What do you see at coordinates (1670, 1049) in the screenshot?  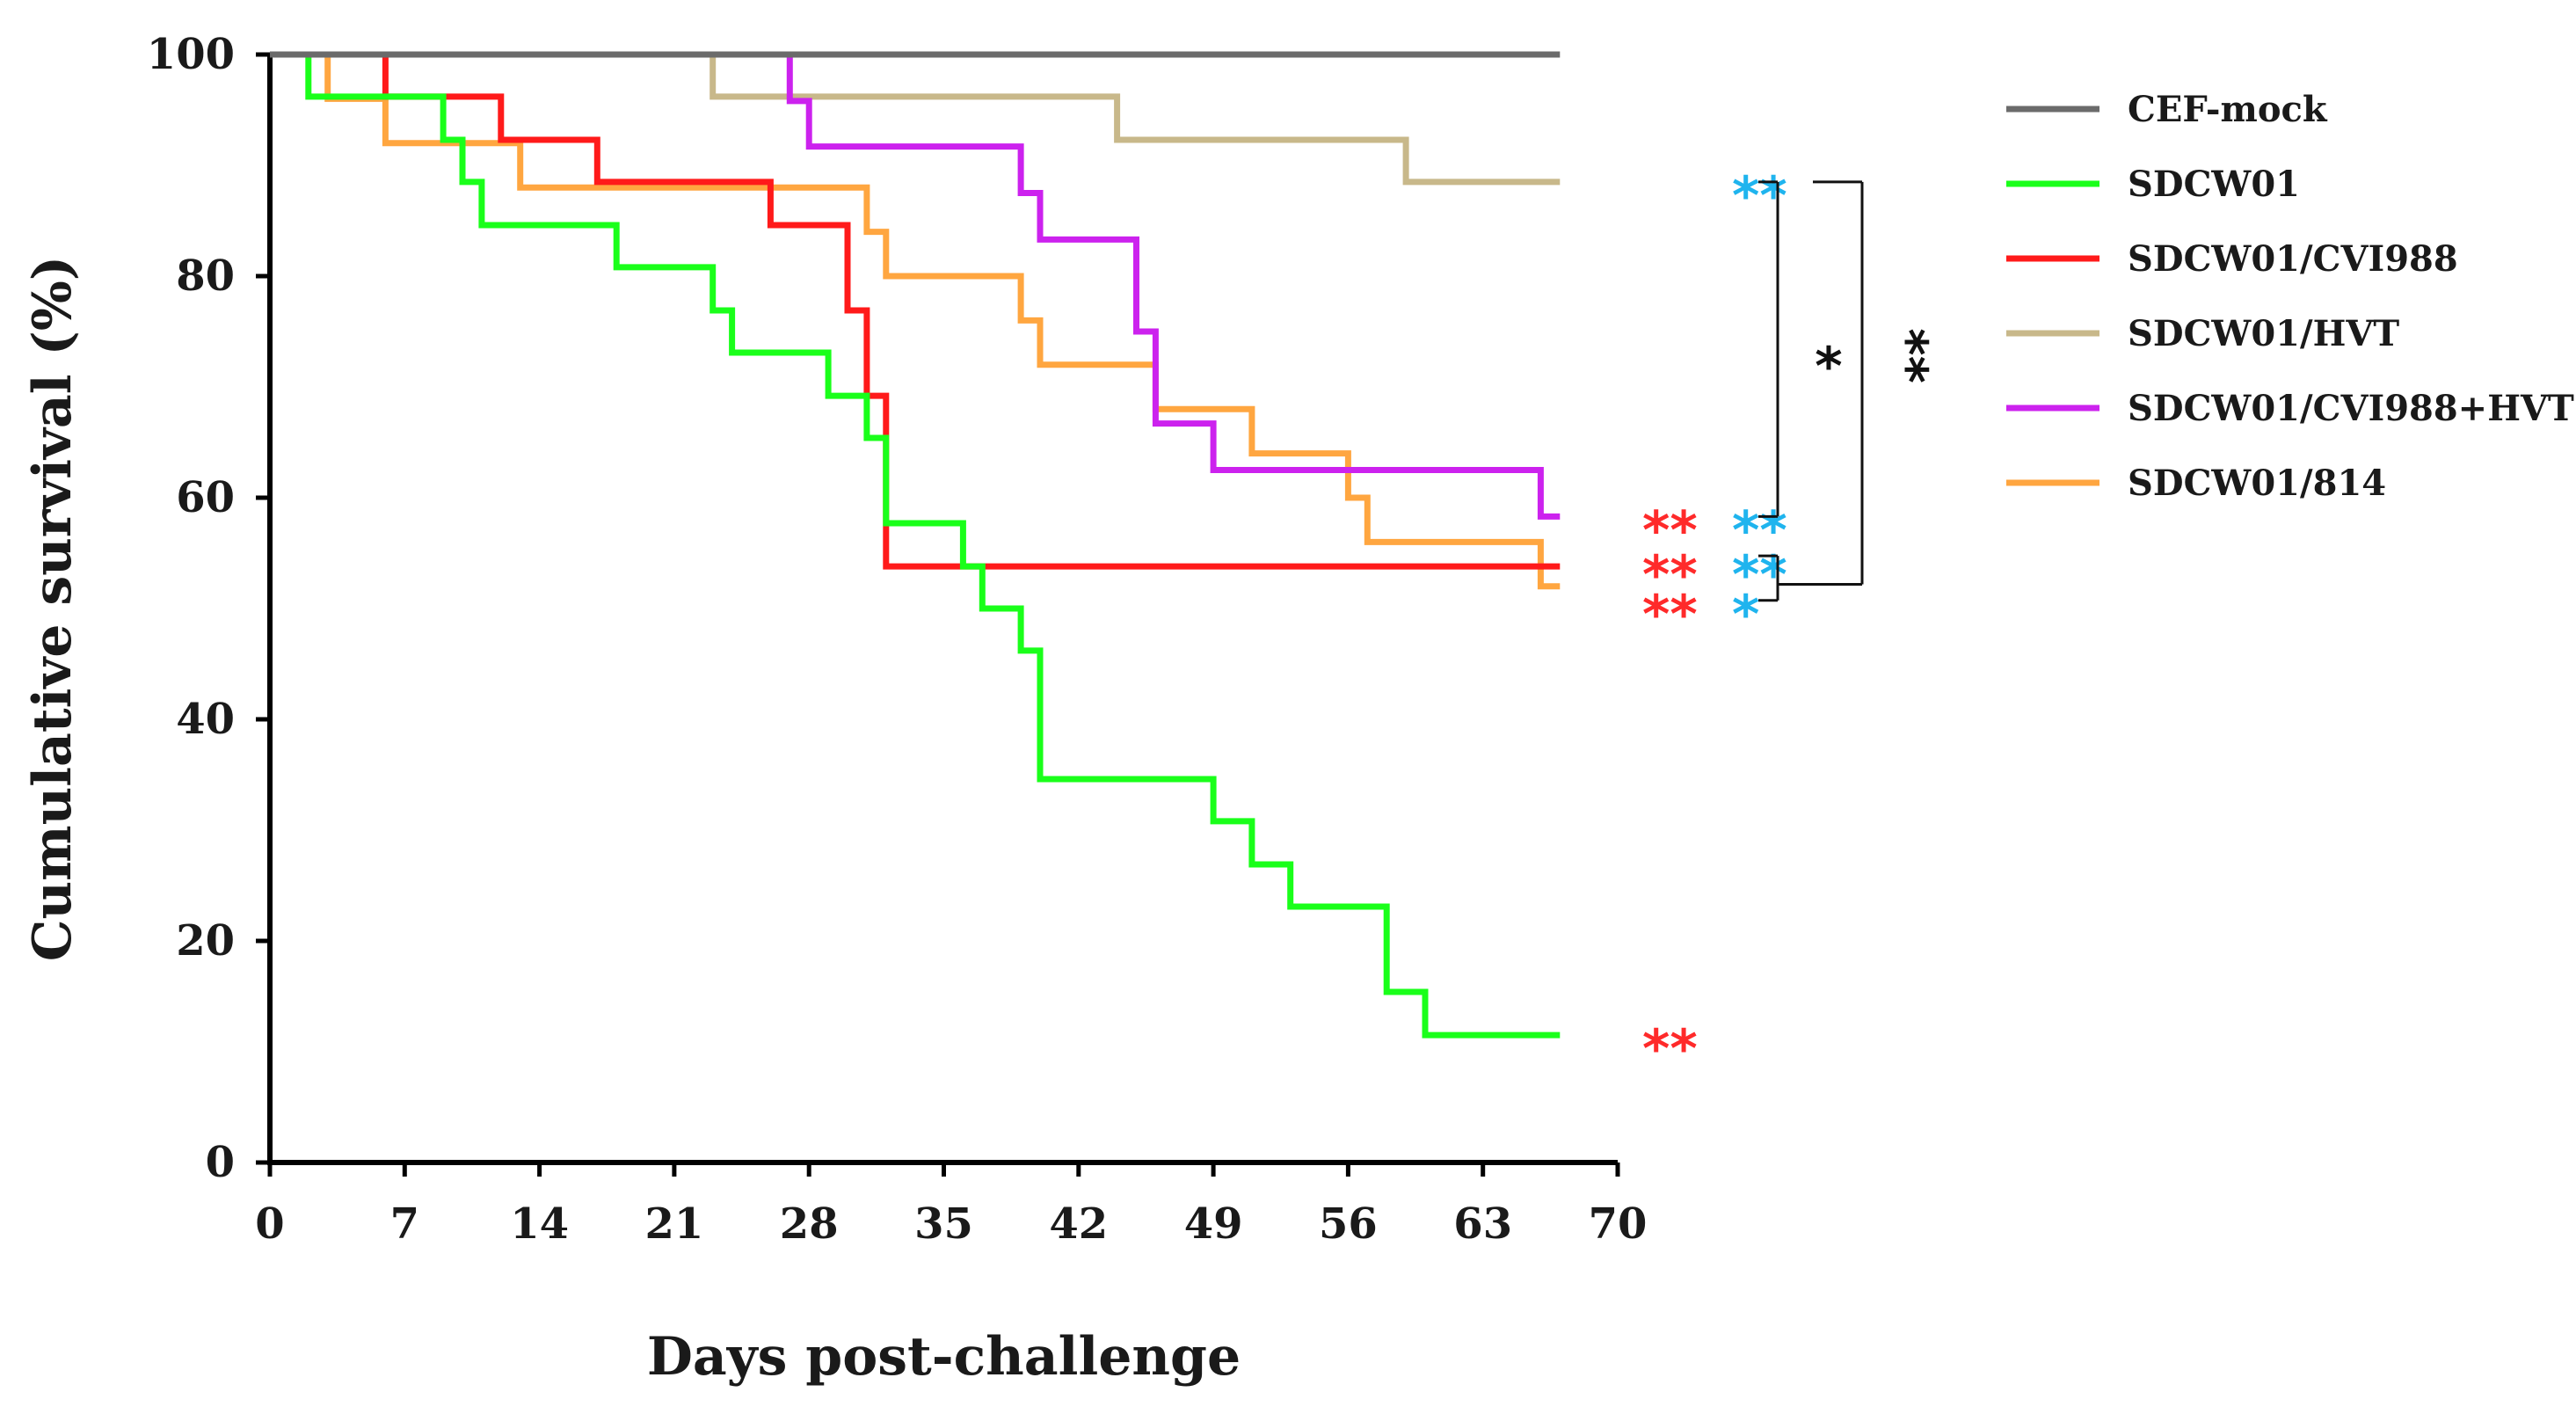 I see `significance-red-sdcw01: **` at bounding box center [1670, 1049].